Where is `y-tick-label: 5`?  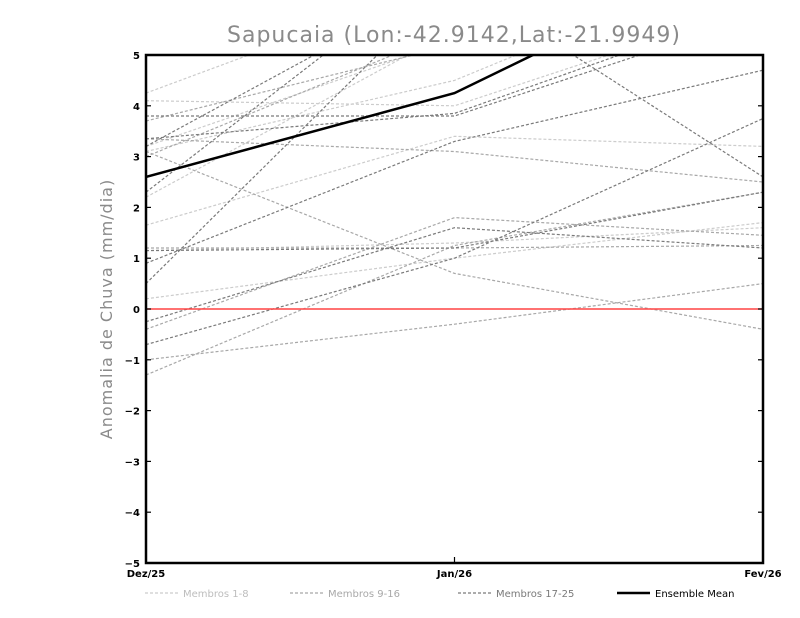 y-tick-label: 5 is located at coordinates (136, 56).